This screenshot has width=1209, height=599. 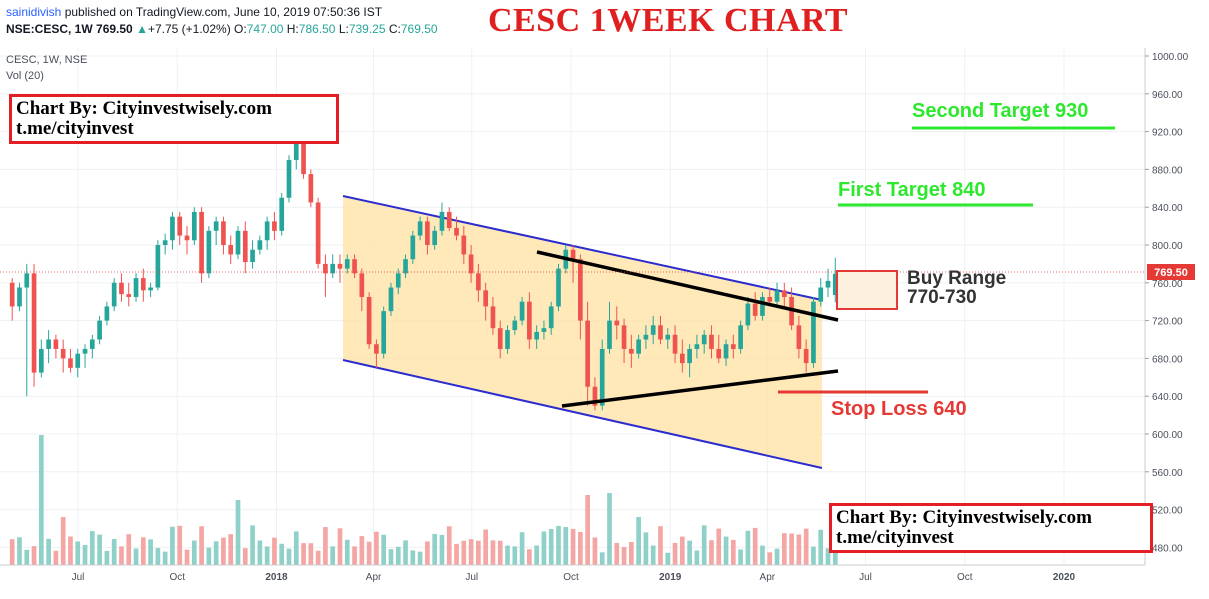 I want to click on price-tick-label: 760.00, so click(x=1167, y=284).